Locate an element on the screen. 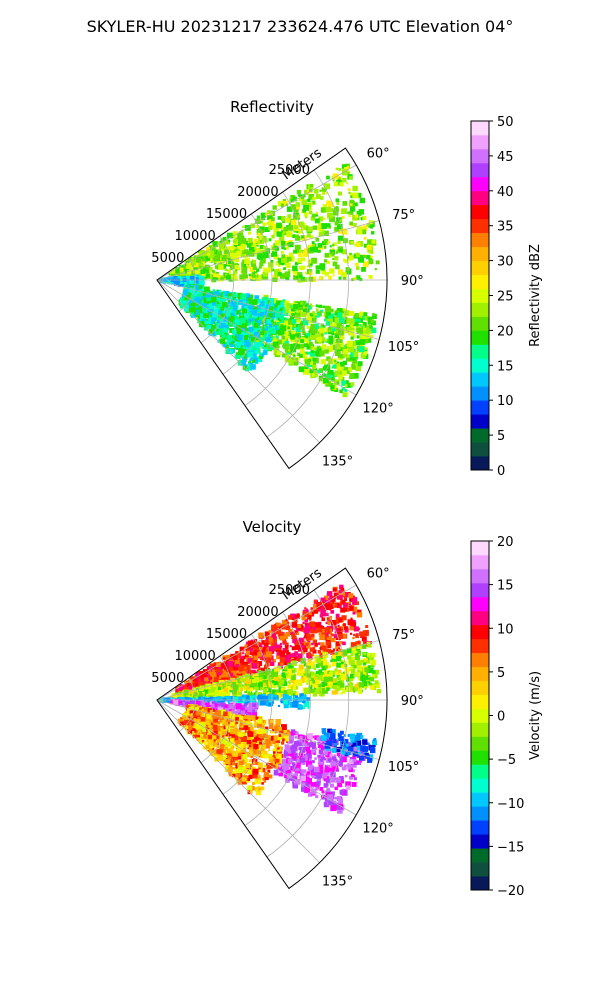  range-tick-label: 10000 is located at coordinates (194, 236).